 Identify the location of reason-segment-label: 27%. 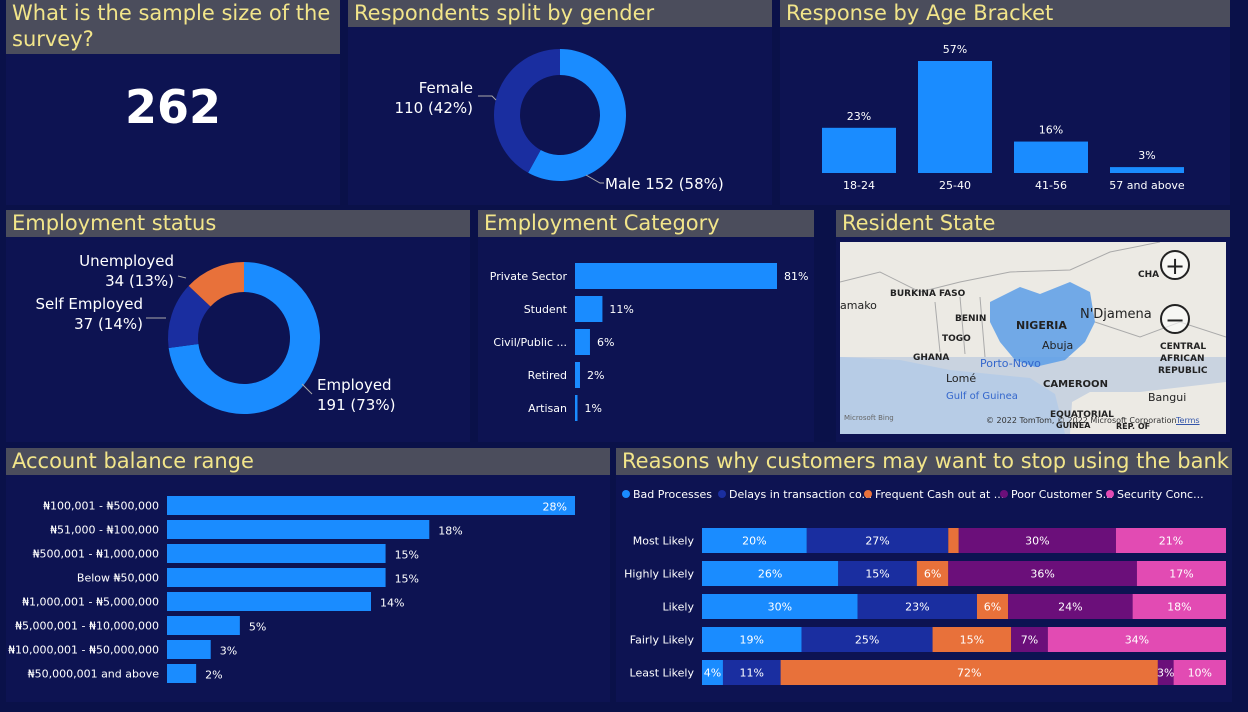
(877, 541).